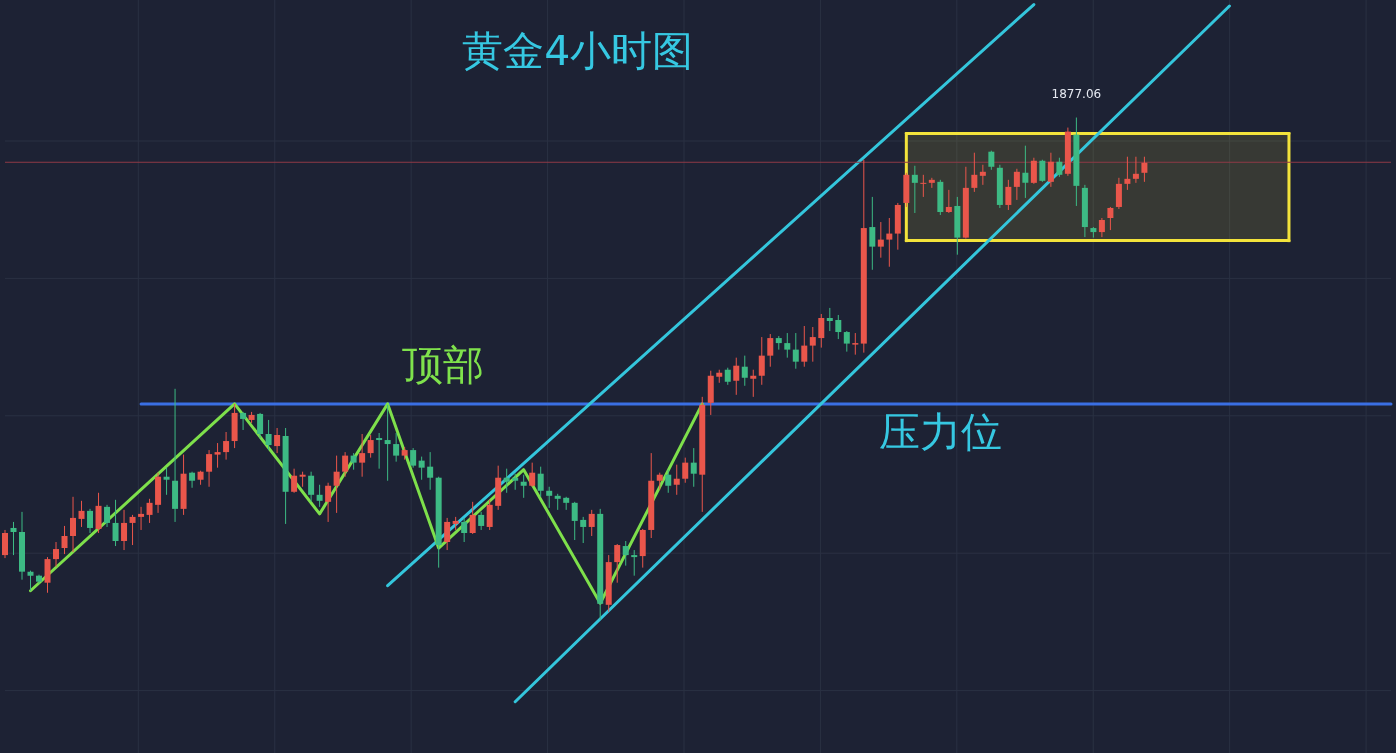 This screenshot has width=1396, height=753. Describe the element at coordinates (578, 51) in the screenshot. I see `chart-title: 黄金4小时图` at that location.